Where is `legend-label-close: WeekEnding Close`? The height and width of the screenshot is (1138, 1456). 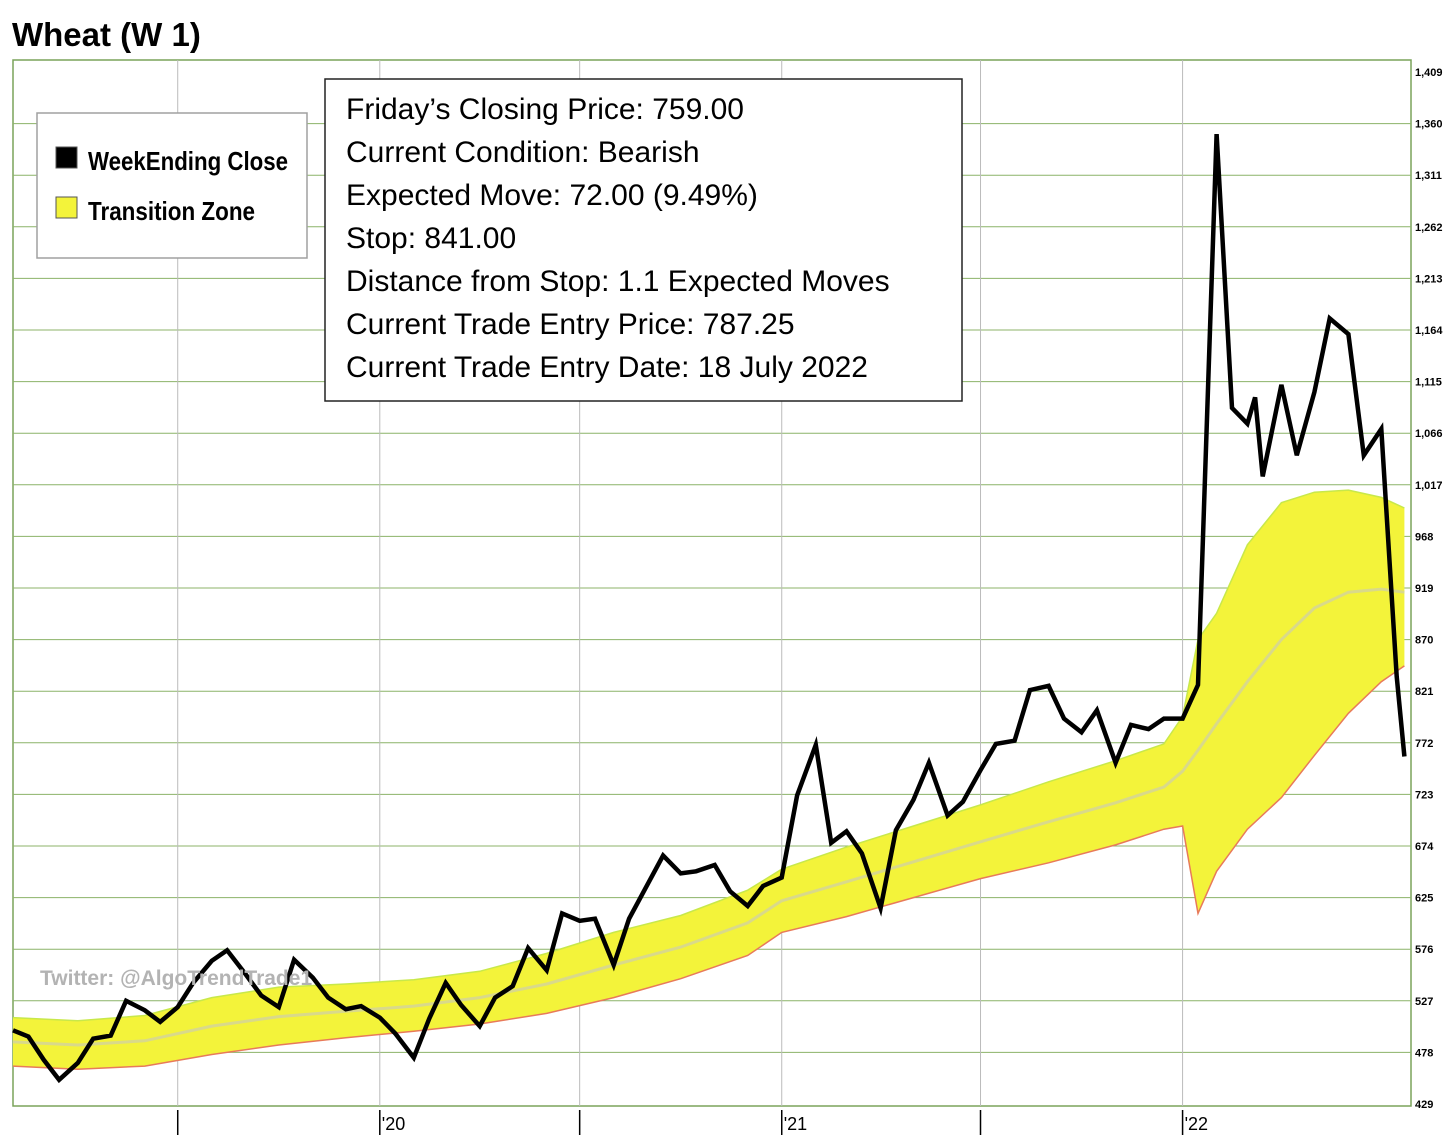 legend-label-close: WeekEnding Close is located at coordinates (188, 161).